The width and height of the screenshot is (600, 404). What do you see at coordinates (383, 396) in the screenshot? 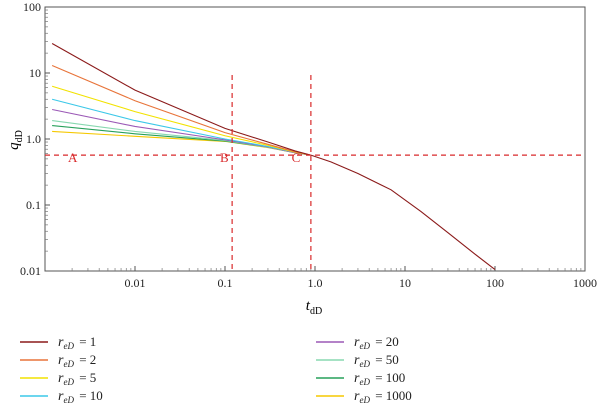
I see `legend-label: reD = 1000` at bounding box center [383, 396].